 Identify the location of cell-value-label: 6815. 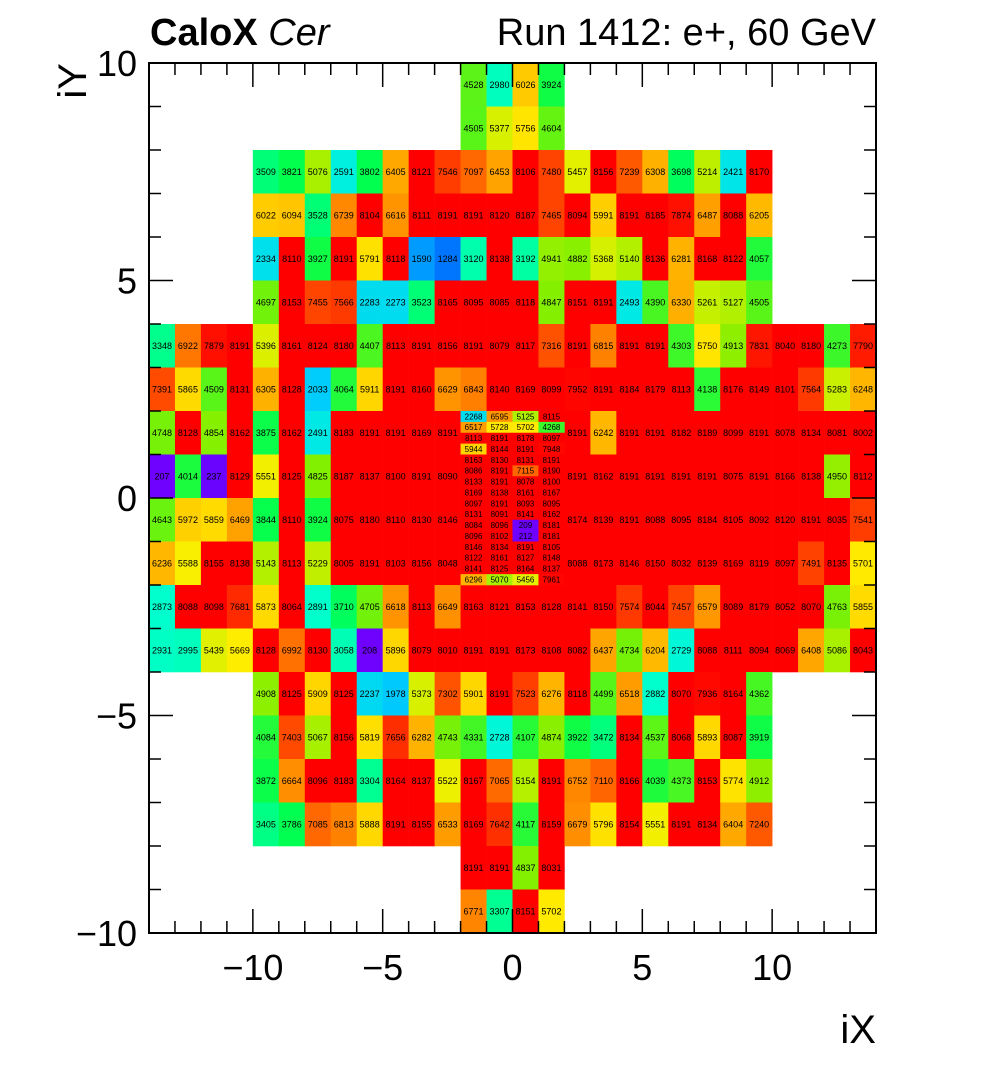
(603, 346).